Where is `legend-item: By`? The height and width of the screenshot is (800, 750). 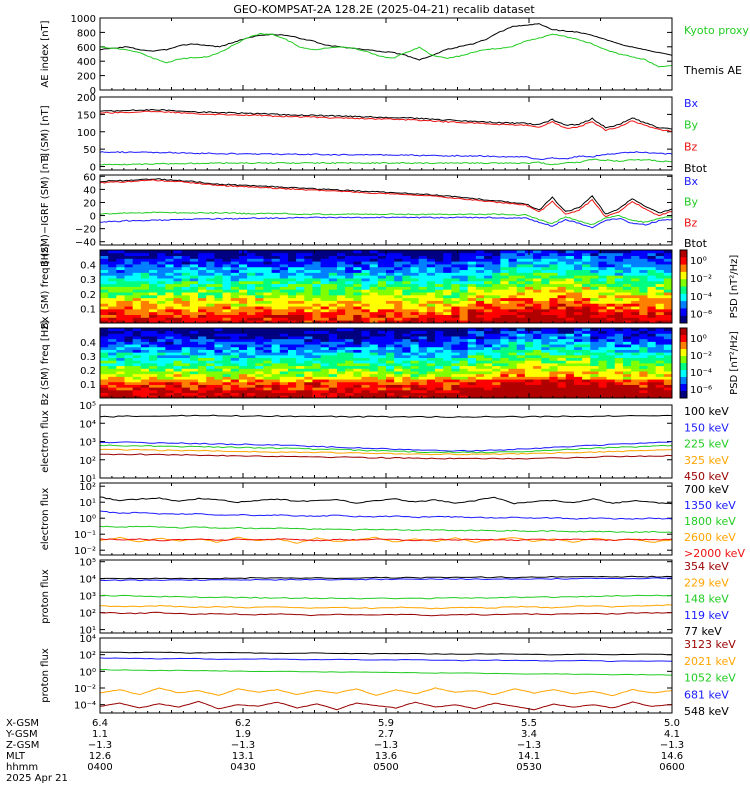
legend-item: By is located at coordinates (691, 125).